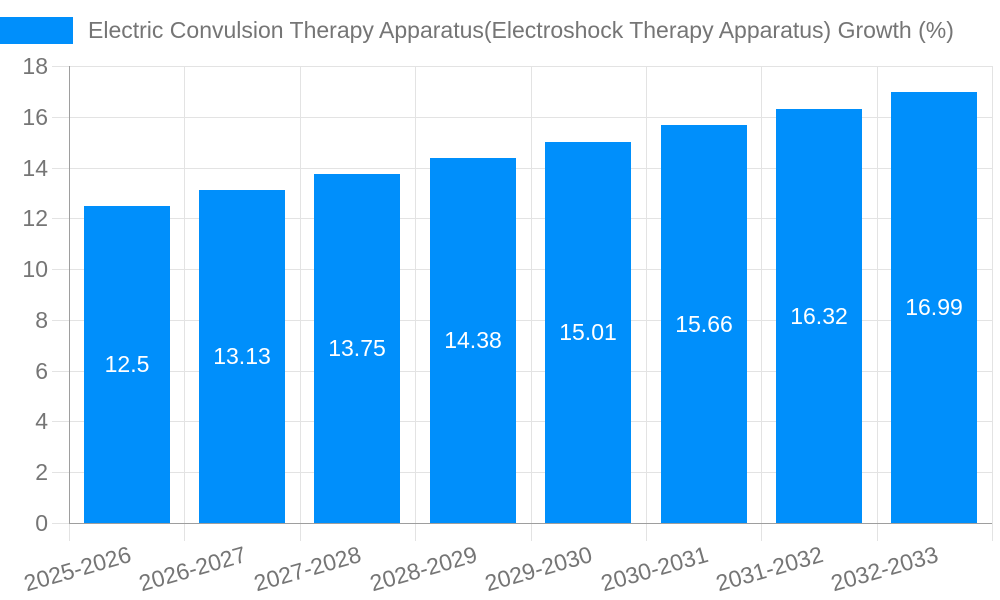 The width and height of the screenshot is (1000, 600). What do you see at coordinates (36, 30) in the screenshot?
I see `legend-swatch` at bounding box center [36, 30].